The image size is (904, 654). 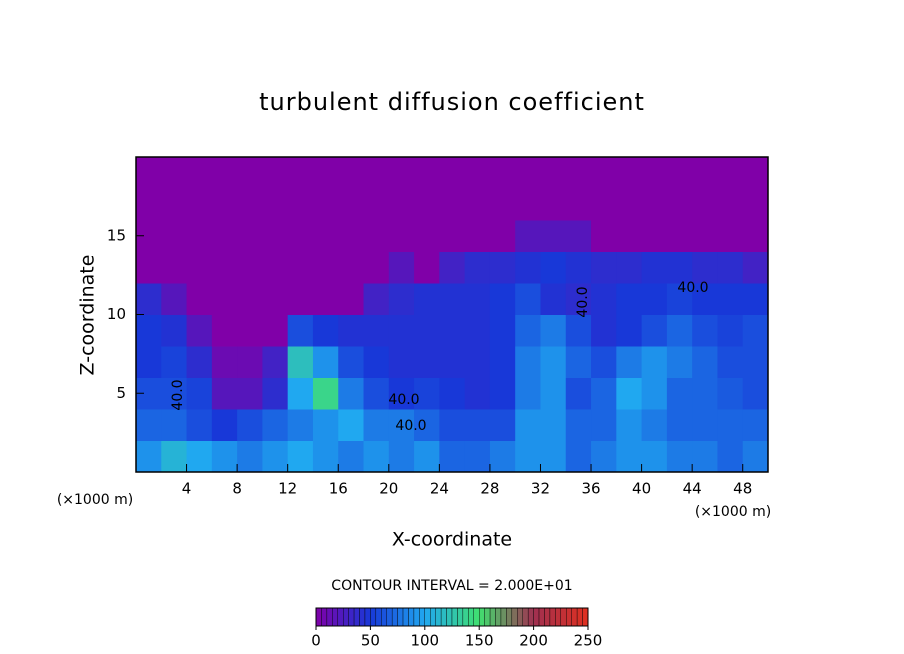 What do you see at coordinates (641, 489) in the screenshot?
I see `x-tick-label: 40` at bounding box center [641, 489].